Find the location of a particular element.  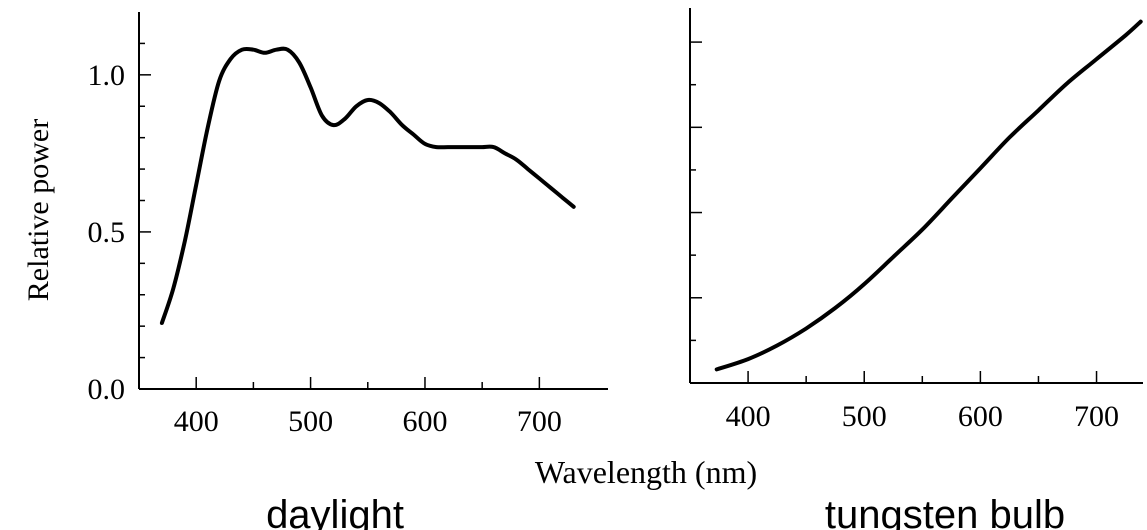

shared-x-axis-label: Wavelength (nm) is located at coordinates (646, 472).